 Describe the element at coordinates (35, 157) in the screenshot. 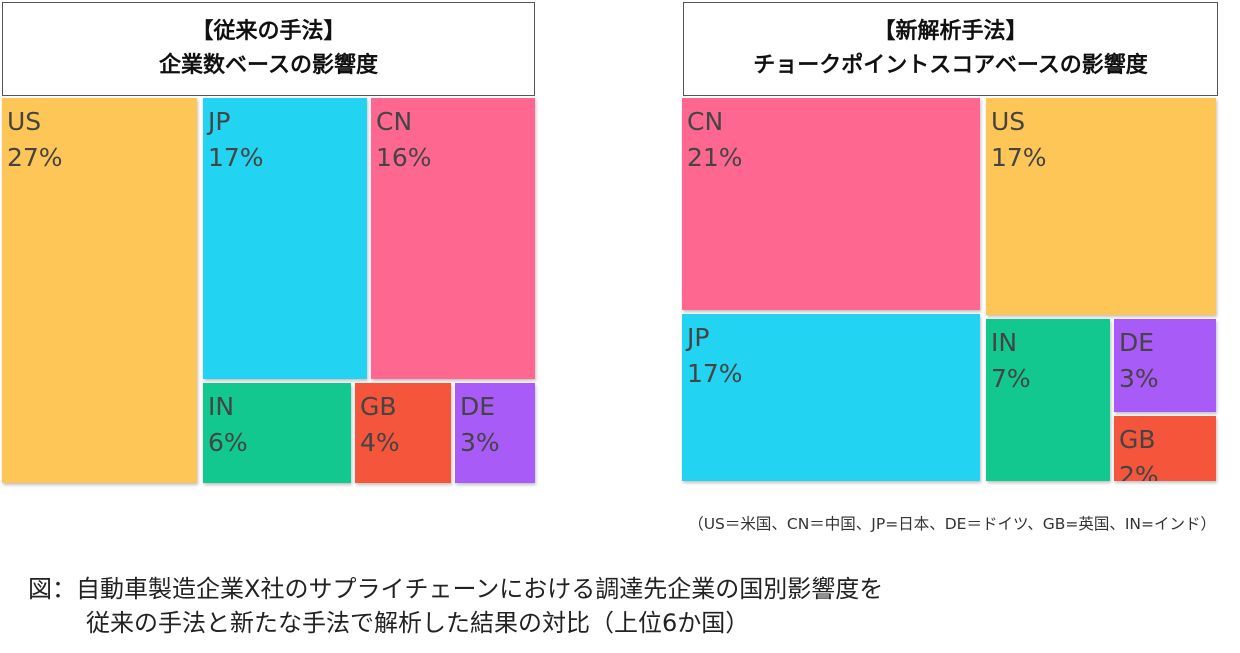

I see `percentage-label: 27%` at that location.